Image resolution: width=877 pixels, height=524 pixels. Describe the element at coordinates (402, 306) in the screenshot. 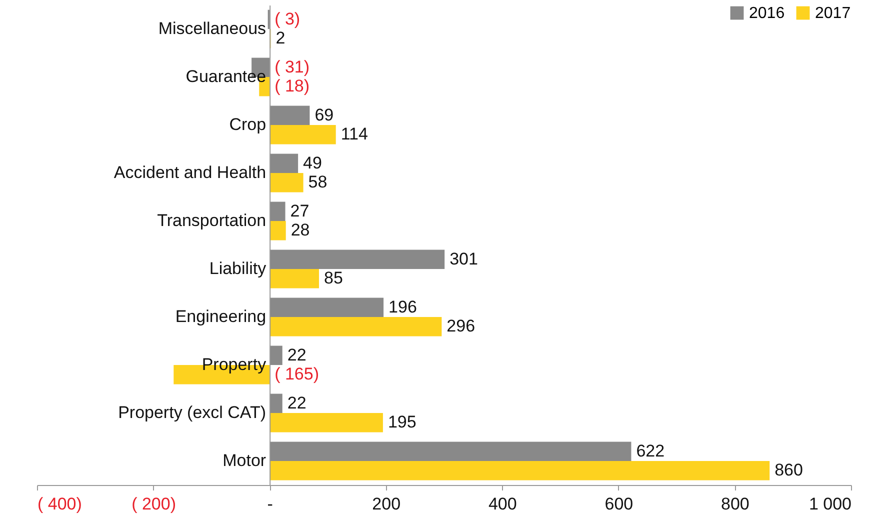

I see `data-label: 196` at that location.